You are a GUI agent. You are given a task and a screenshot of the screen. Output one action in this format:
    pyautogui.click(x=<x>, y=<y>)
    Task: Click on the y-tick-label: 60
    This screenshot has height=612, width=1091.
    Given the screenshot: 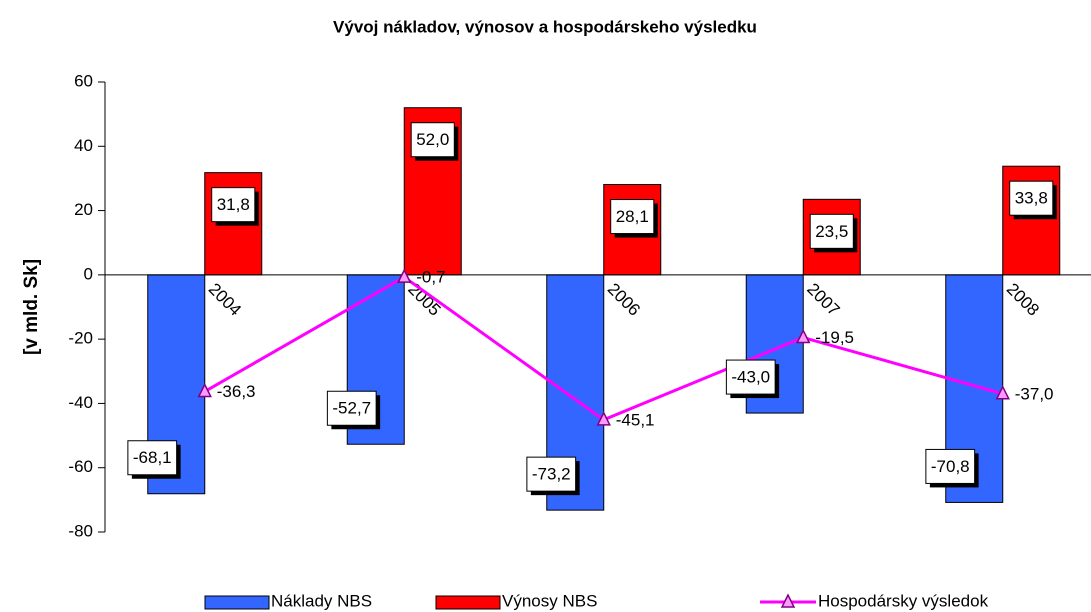 What is the action you would take?
    pyautogui.click(x=83, y=80)
    